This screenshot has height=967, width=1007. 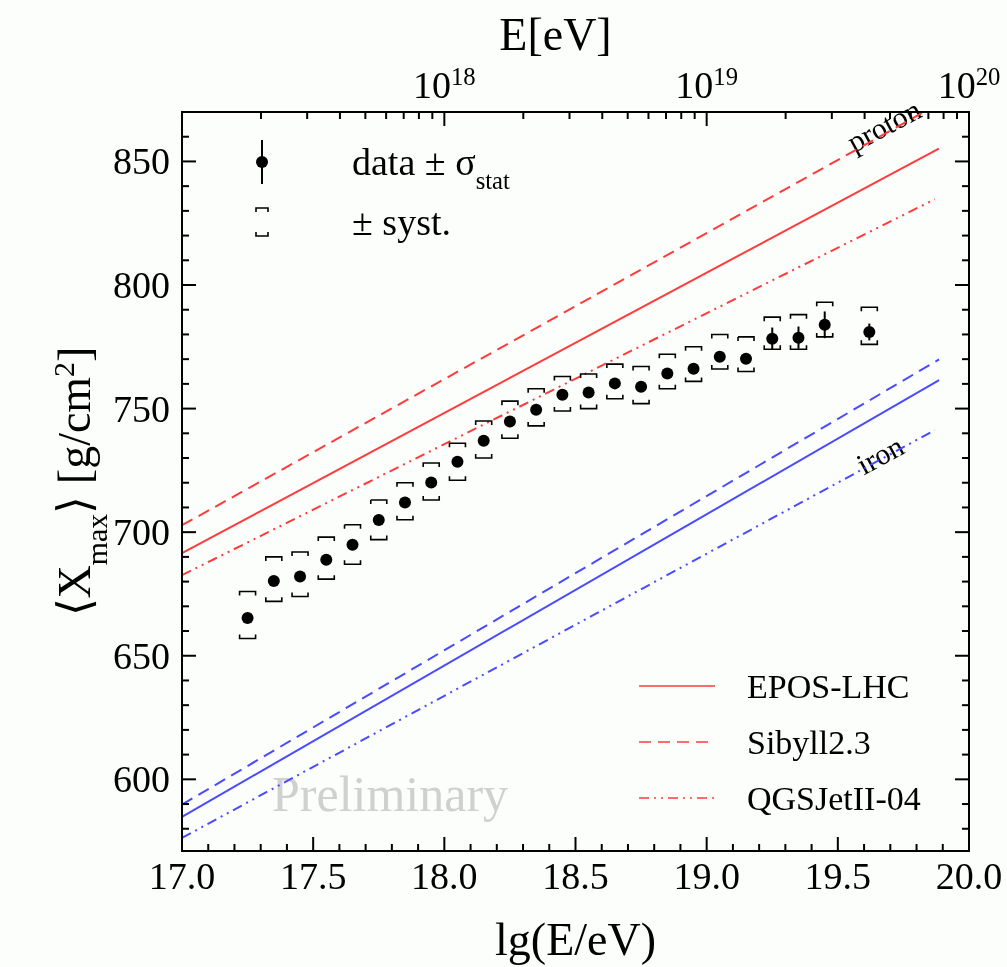 I want to click on x-tick-label: 17.0, so click(x=182, y=876).